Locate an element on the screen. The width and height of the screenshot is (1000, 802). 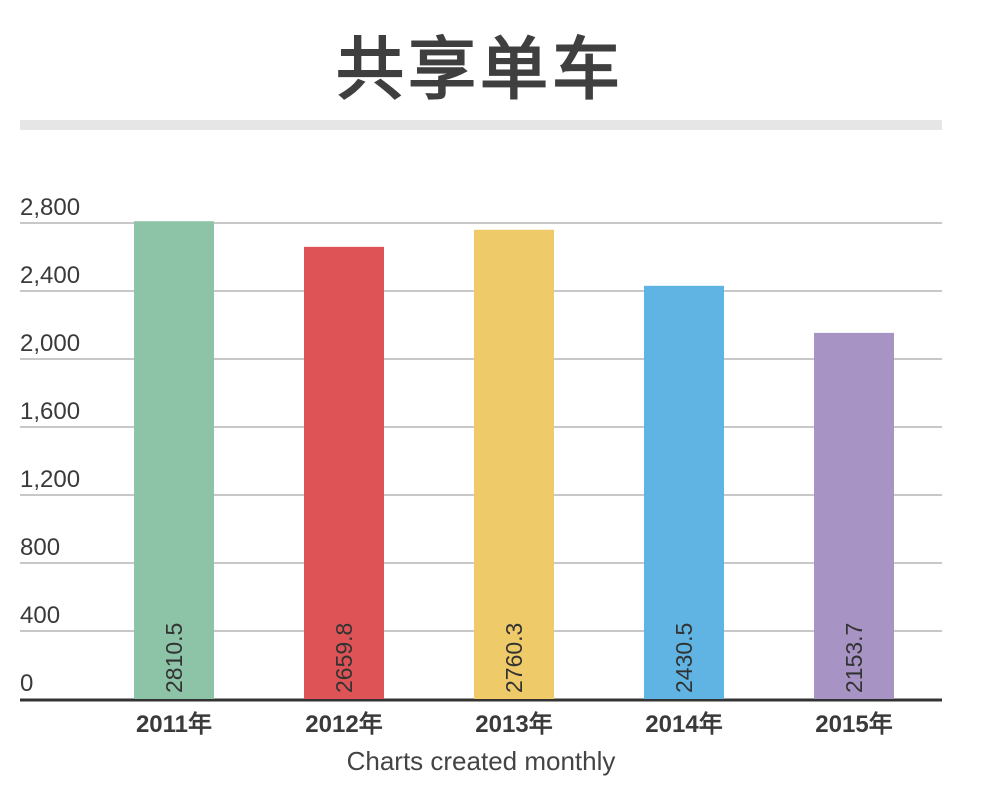
y-tick-label-1200: 1,200 is located at coordinates (50, 479).